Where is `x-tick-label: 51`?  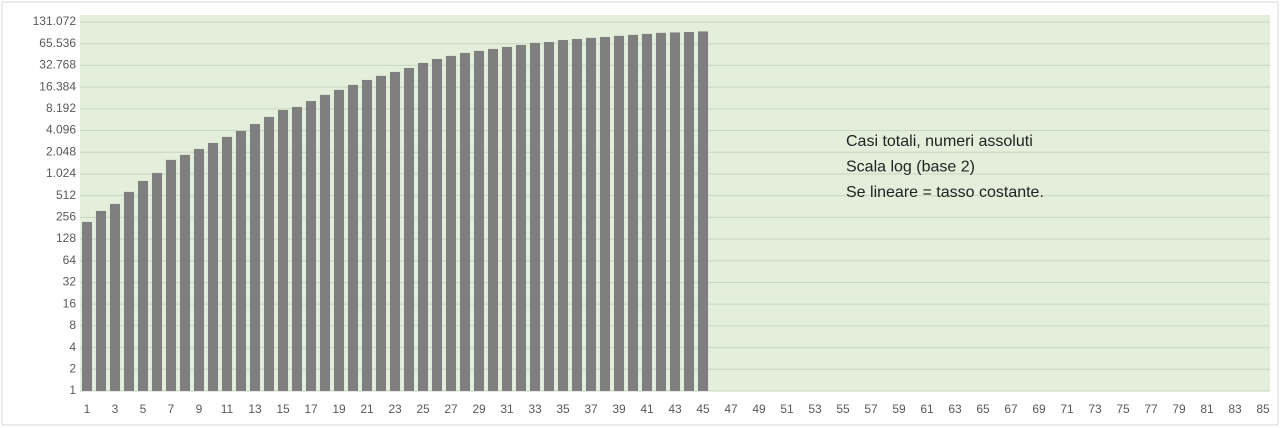 x-tick-label: 51 is located at coordinates (787, 409).